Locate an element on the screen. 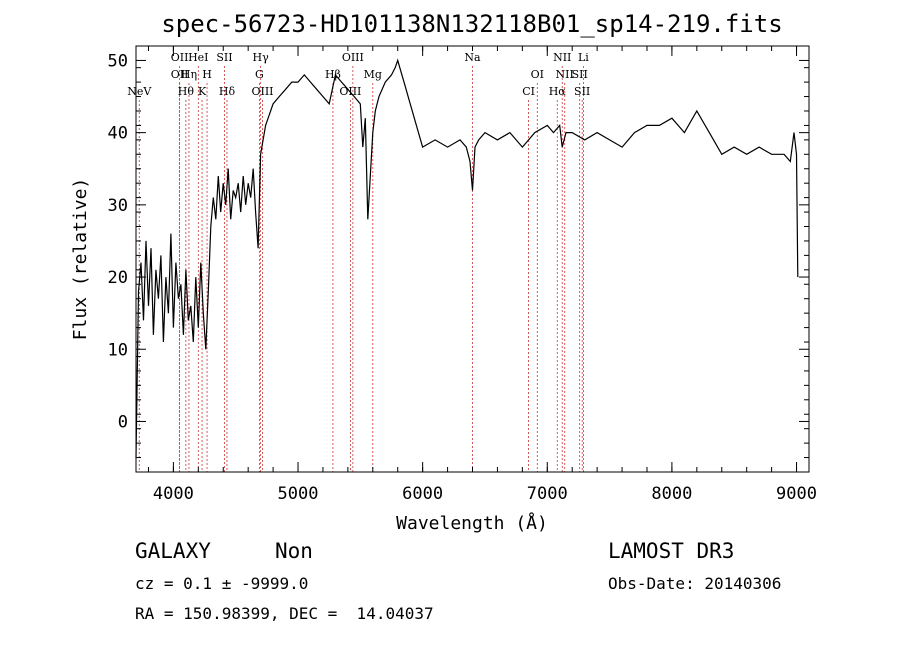 This screenshot has width=900, height=649. object-class: GALAXY is located at coordinates (173, 551).